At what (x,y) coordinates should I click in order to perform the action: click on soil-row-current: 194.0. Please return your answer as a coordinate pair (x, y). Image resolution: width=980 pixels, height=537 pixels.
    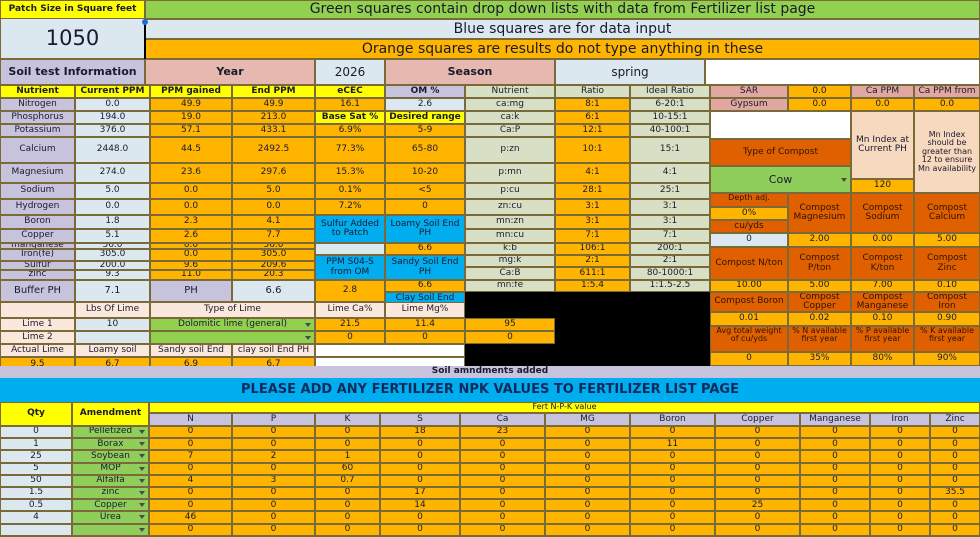
    Looking at the image, I should click on (112, 117).